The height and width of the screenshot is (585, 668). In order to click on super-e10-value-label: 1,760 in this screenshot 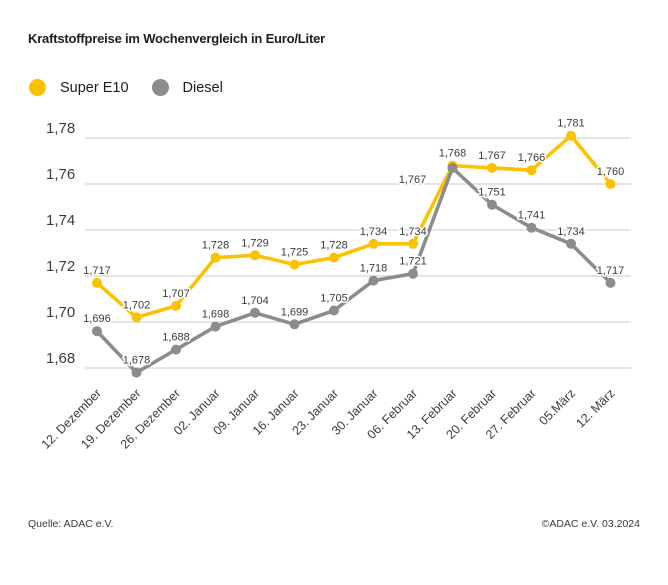, I will do `click(611, 172)`.